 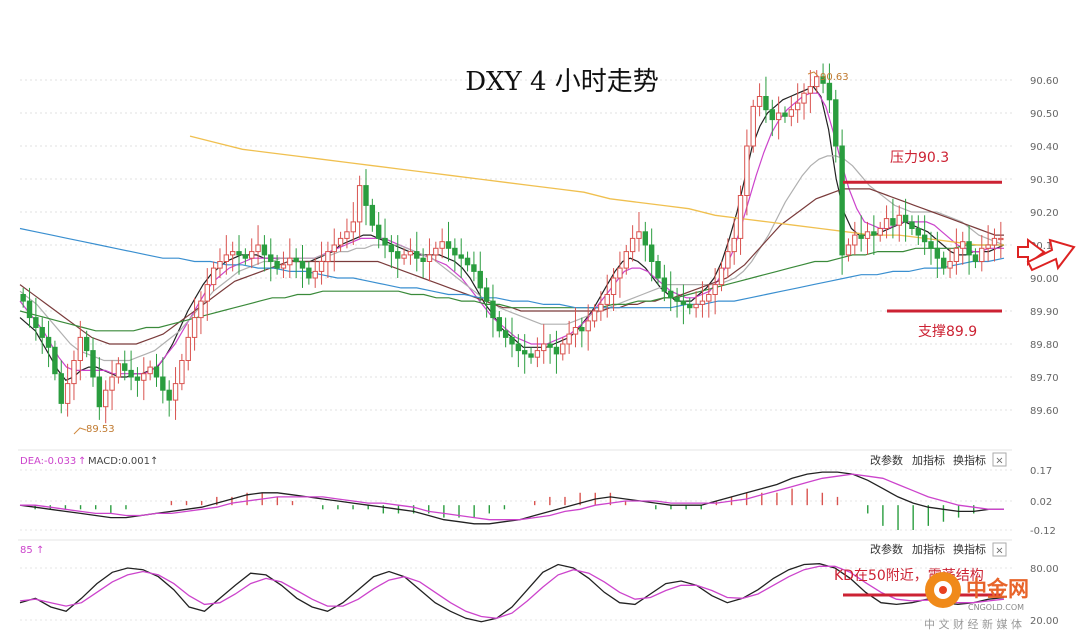 I want to click on kd-switch-indicator-button: 换指标, so click(x=969, y=549).